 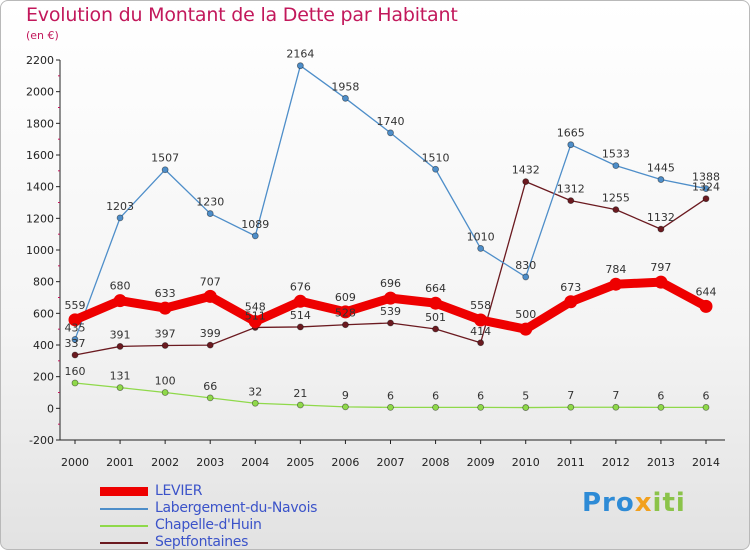 What do you see at coordinates (75, 305) in the screenshot?
I see `data-label-levier: 559` at bounding box center [75, 305].